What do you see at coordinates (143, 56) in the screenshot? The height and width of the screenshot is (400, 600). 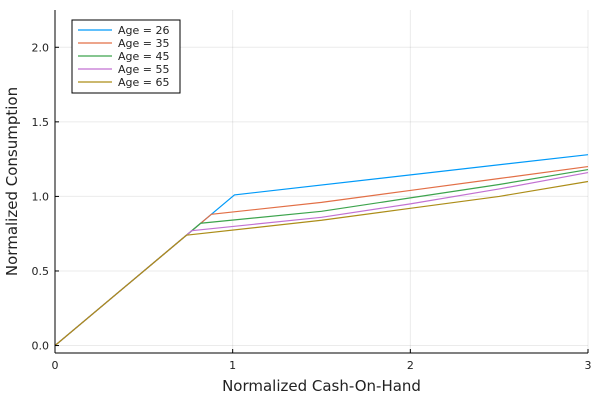 I see `legend-label-3: Age = 45` at bounding box center [143, 56].